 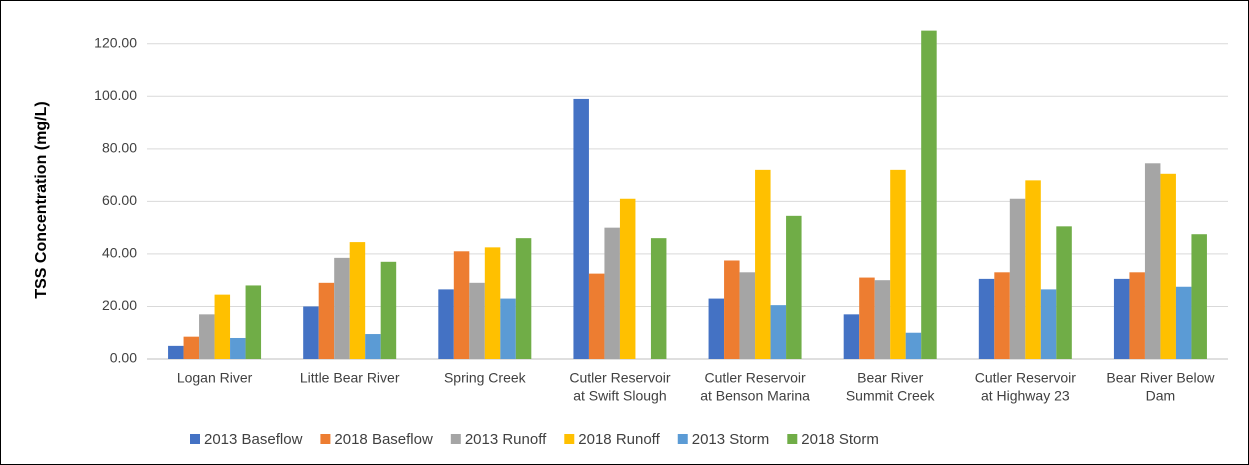 What do you see at coordinates (383, 439) in the screenshot?
I see `legend-label: 2018 Baseflow` at bounding box center [383, 439].